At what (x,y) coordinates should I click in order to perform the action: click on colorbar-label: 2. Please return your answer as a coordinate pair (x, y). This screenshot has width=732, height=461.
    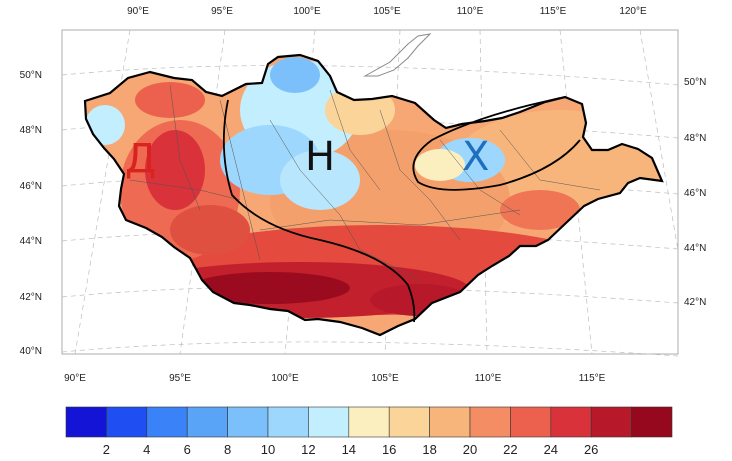
    Looking at the image, I should click on (106, 449).